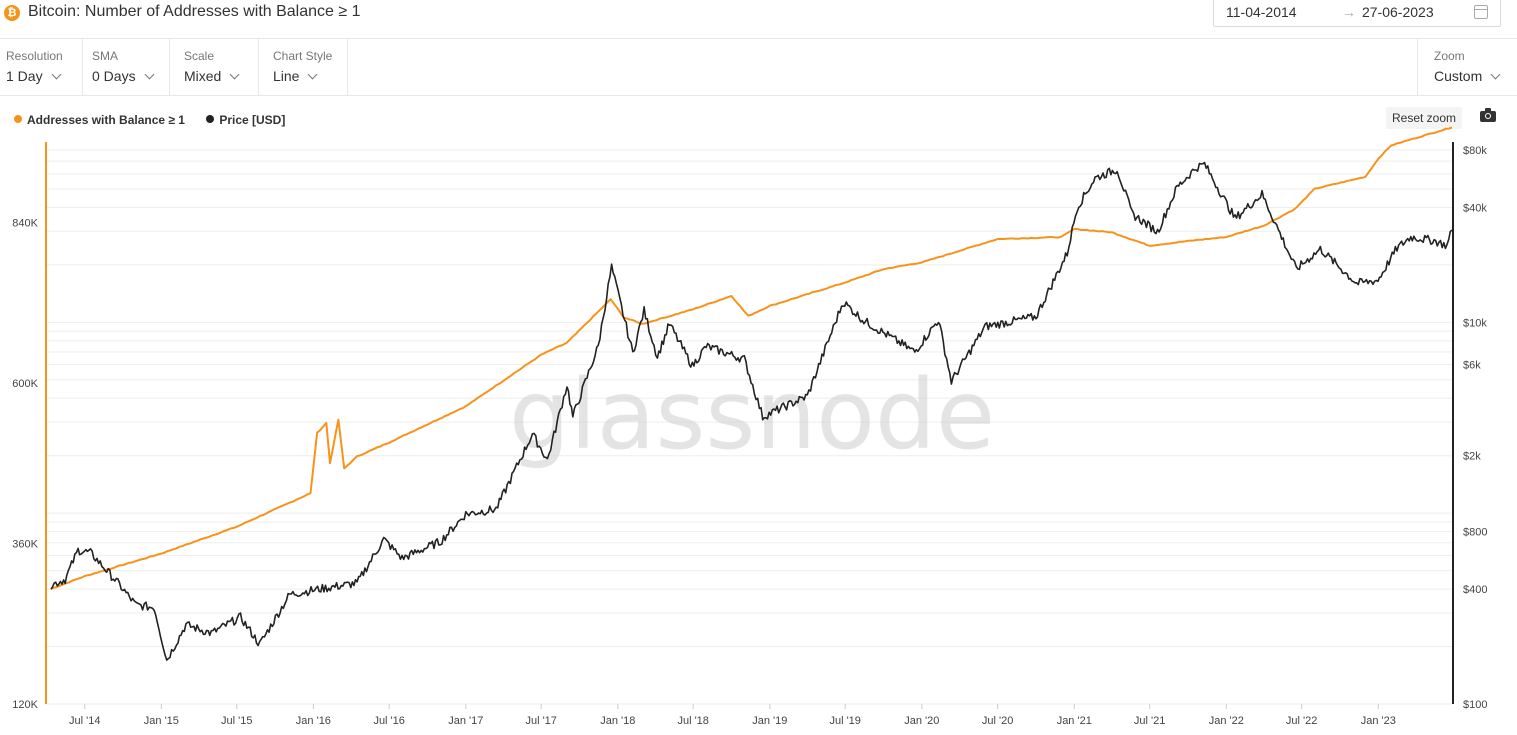 The image size is (1517, 735). What do you see at coordinates (203, 76) in the screenshot?
I see `scale-value: Mixed` at bounding box center [203, 76].